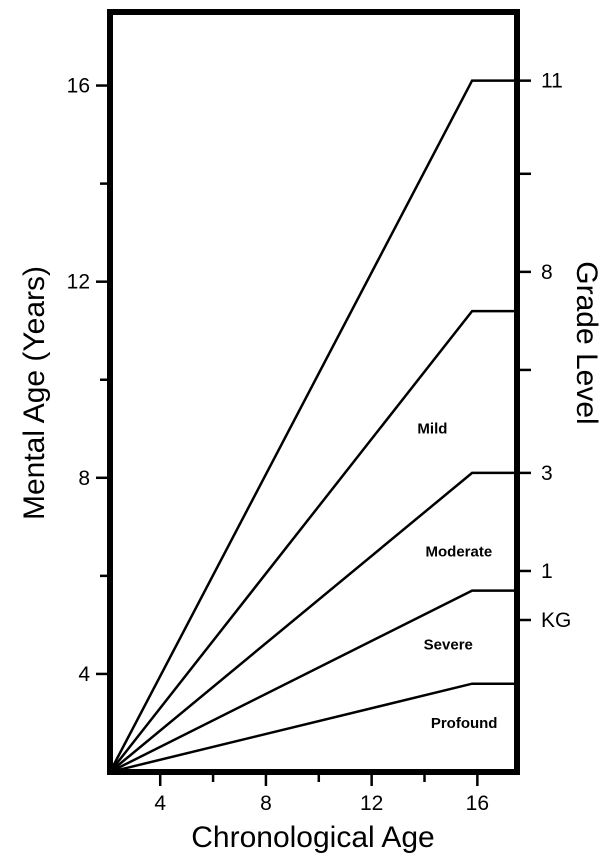 The height and width of the screenshot is (859, 611). I want to click on region-label: Severe, so click(448, 644).